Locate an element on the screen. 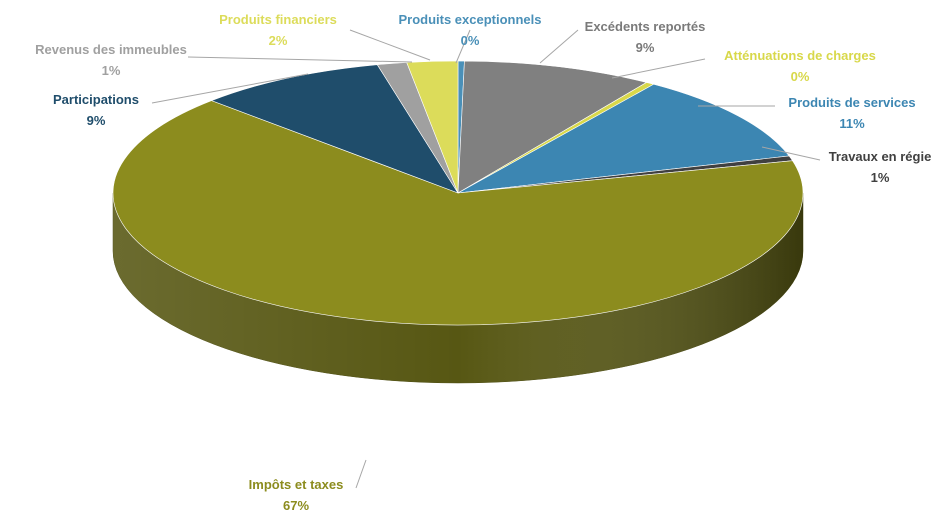 The width and height of the screenshot is (946, 511). pie-slice-produits-financiers is located at coordinates (432, 127).